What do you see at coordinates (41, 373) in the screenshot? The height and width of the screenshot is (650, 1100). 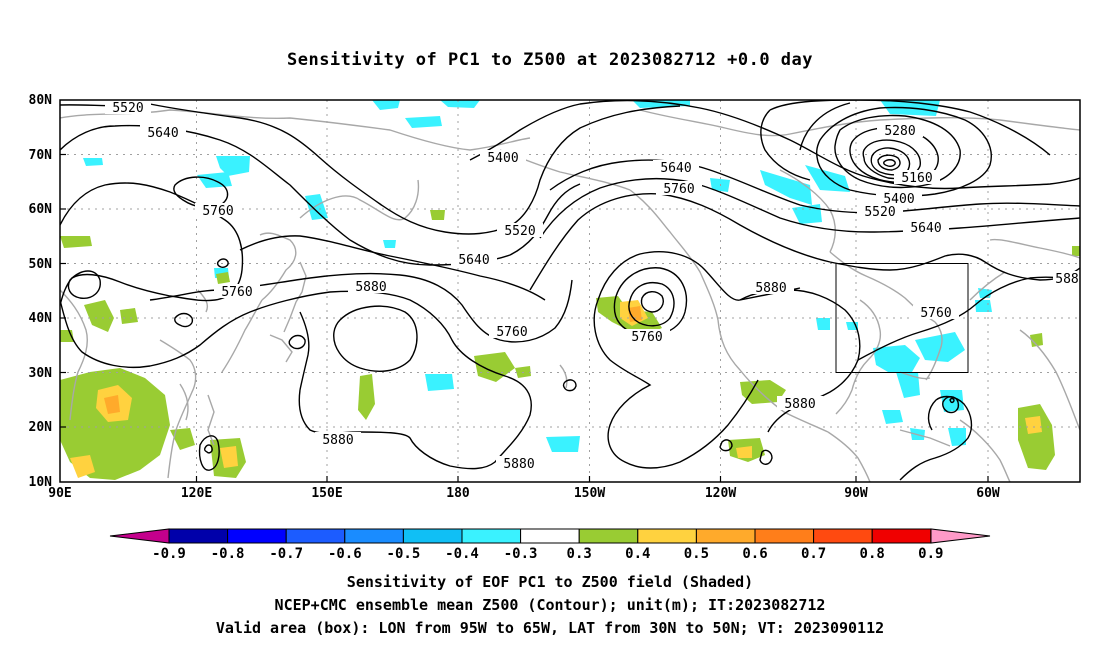 I see `lat-tick-label: 30N` at bounding box center [41, 373].